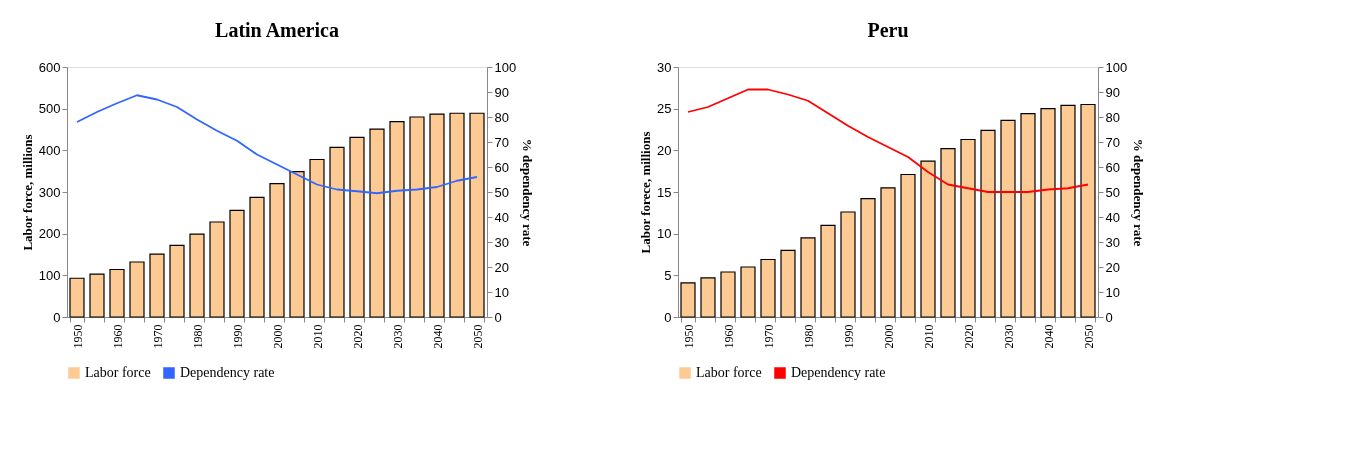  I want to click on x-tick-label: 1950, so click(77, 336).